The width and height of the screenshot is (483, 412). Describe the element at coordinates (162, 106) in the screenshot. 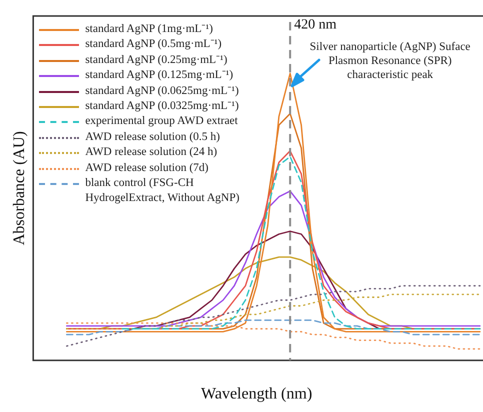

I see `legend-label: standard AgNP (0.0325mg·mL⁻¹)` at that location.